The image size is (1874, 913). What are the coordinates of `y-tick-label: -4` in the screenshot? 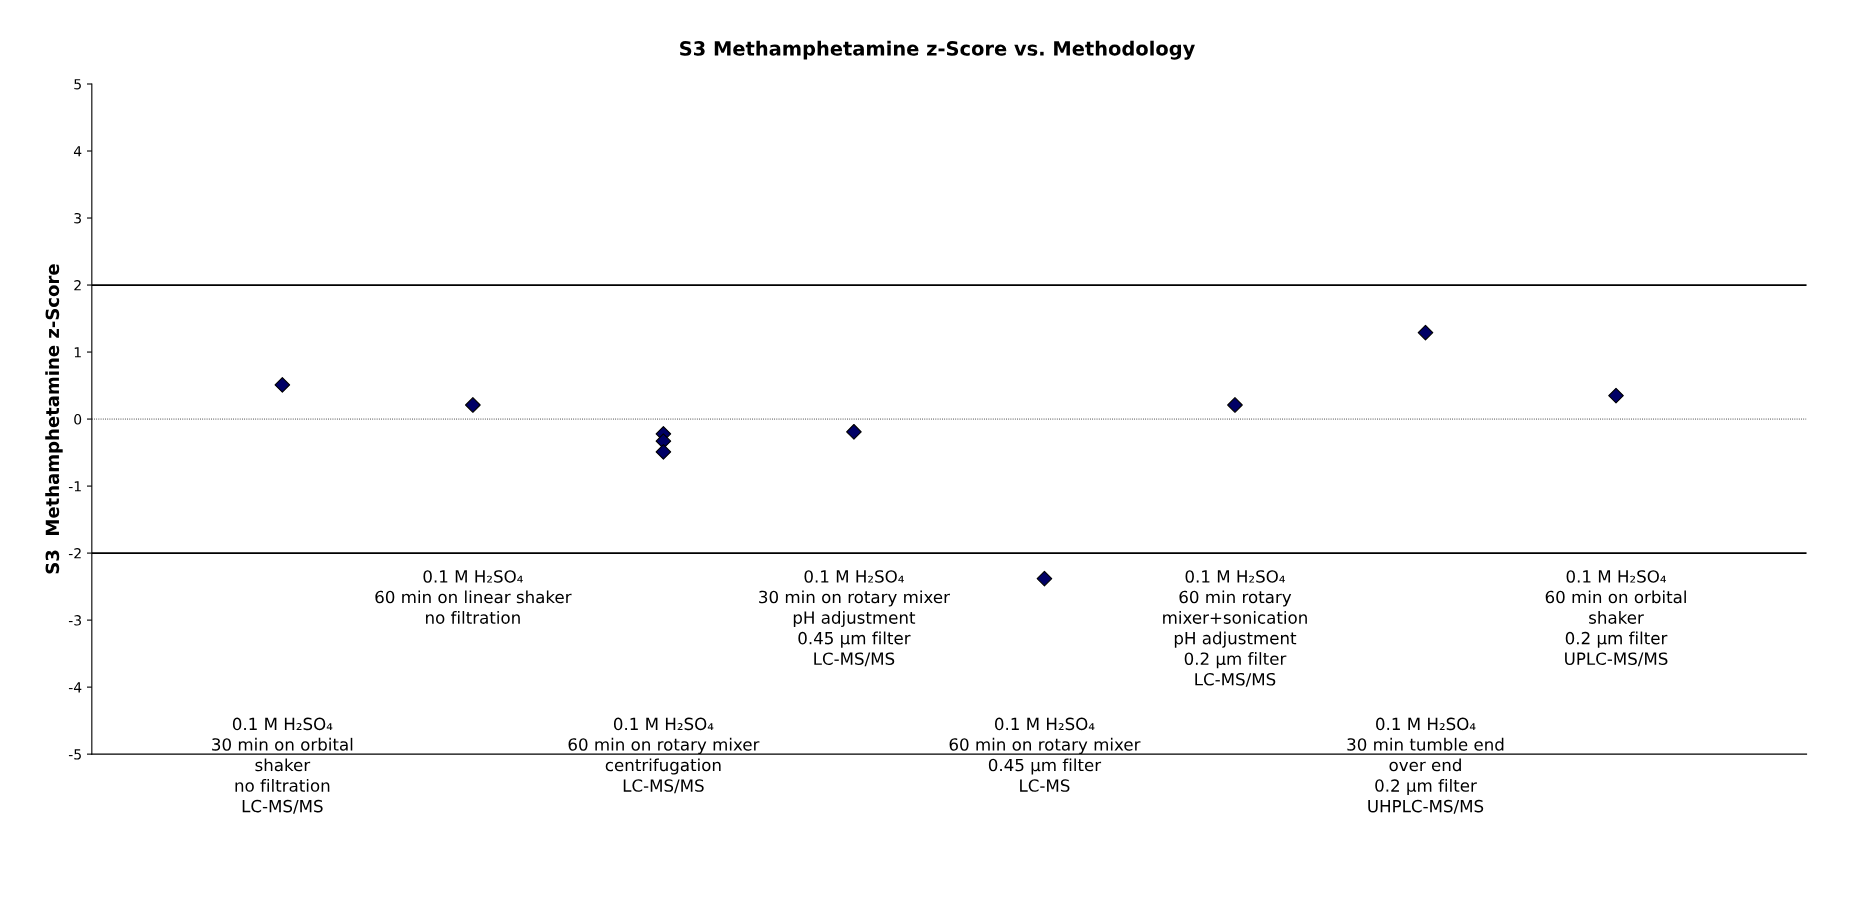 It's located at (75, 687).